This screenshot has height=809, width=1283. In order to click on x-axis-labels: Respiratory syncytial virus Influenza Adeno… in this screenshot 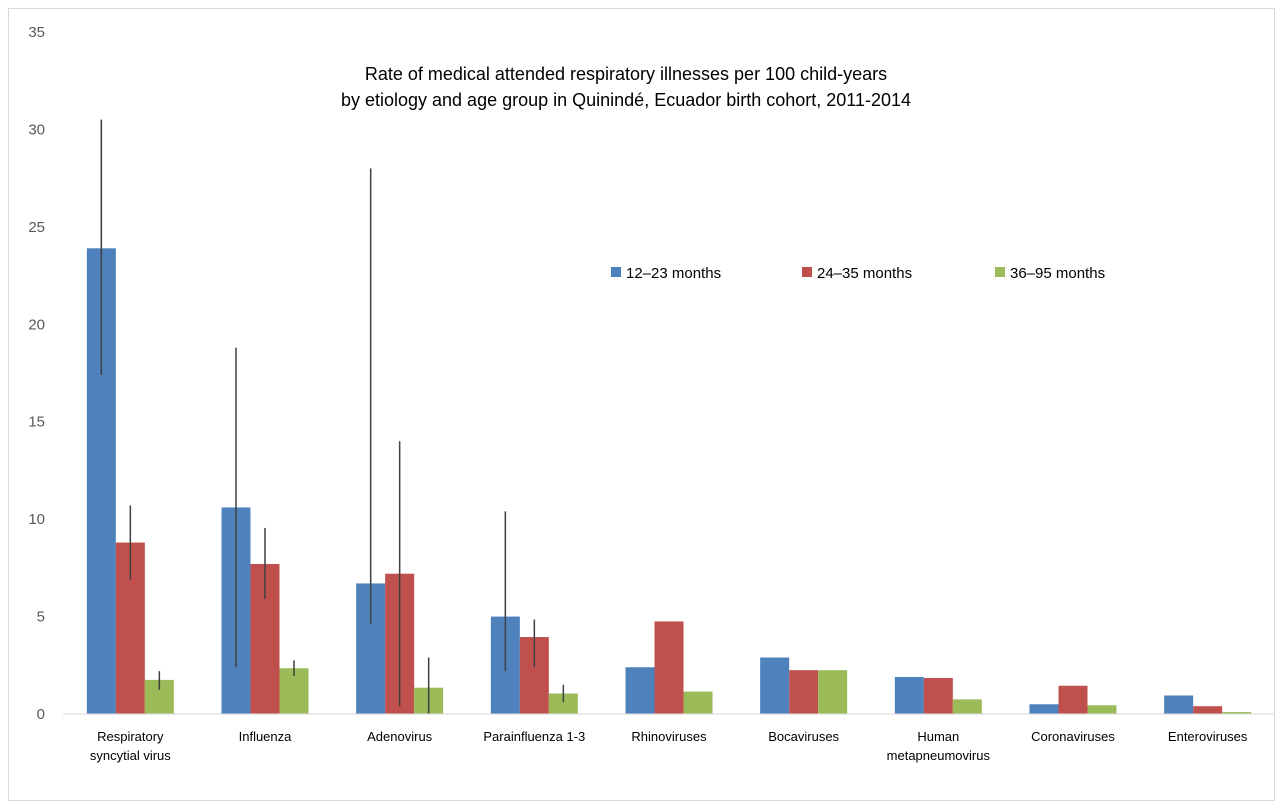, I will do `click(669, 746)`.